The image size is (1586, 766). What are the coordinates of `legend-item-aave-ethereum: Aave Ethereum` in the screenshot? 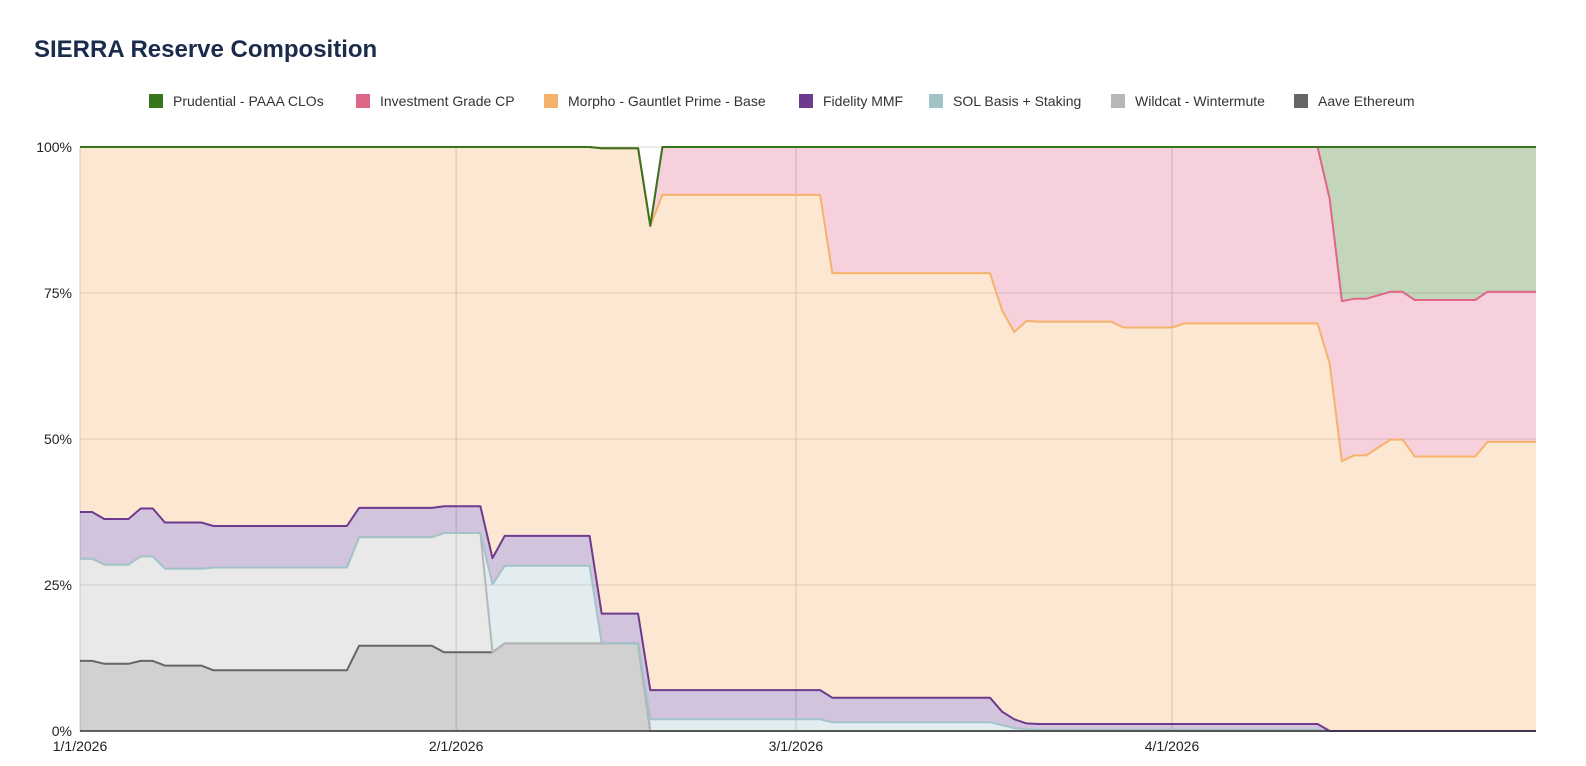 It's located at (1354, 101).